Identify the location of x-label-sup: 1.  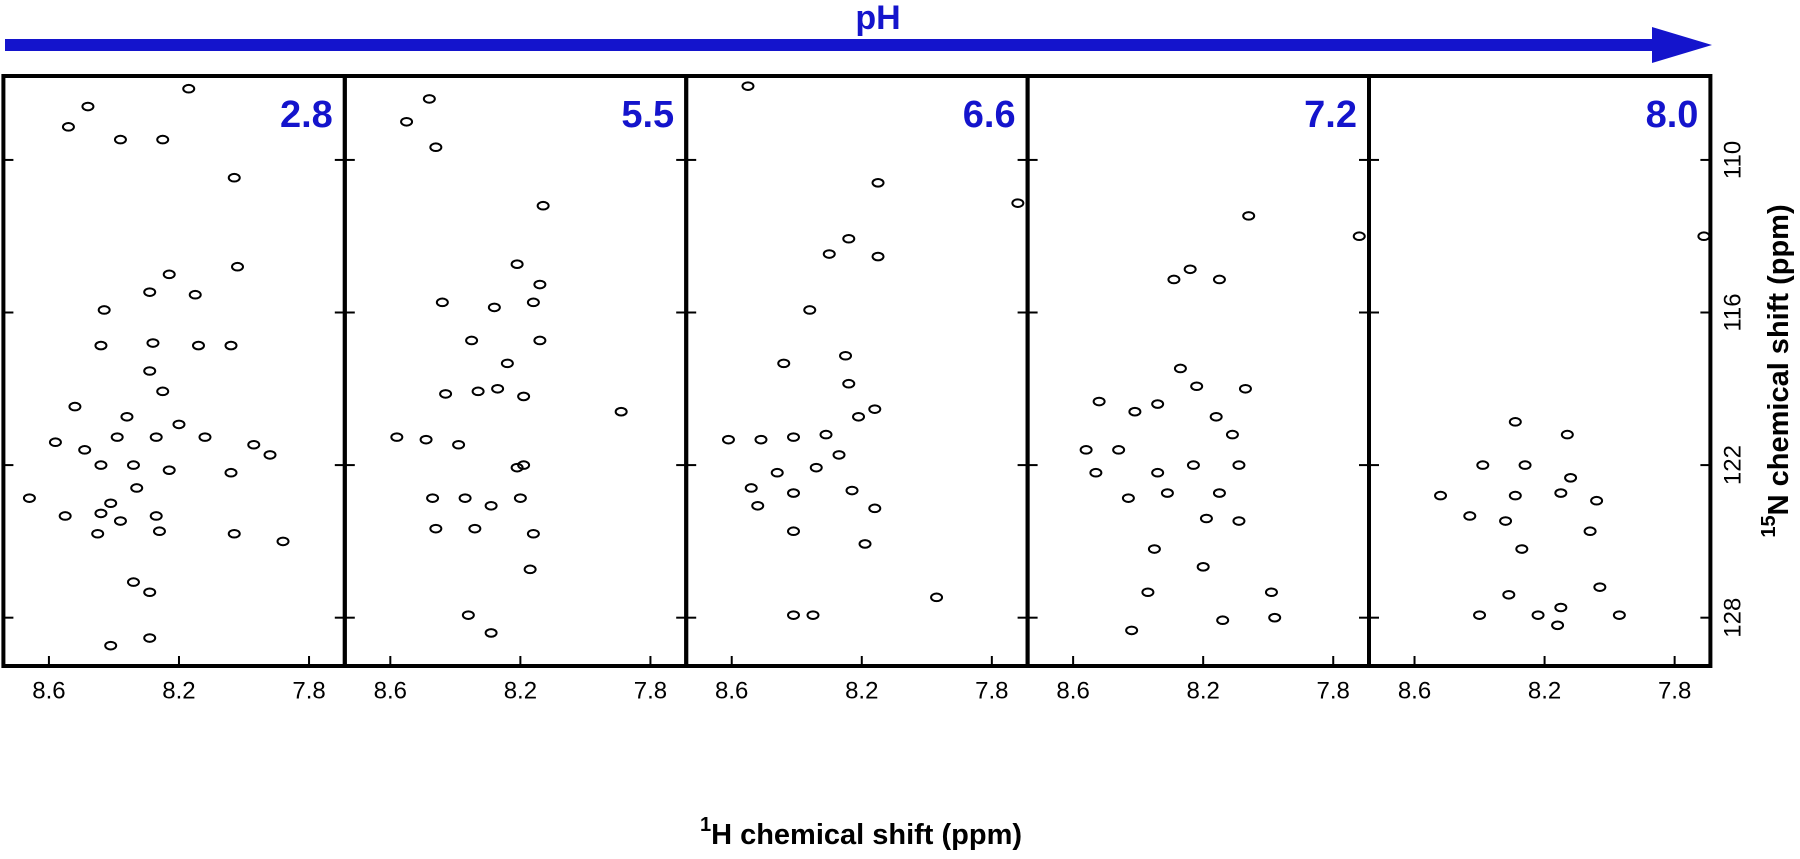
(705, 825).